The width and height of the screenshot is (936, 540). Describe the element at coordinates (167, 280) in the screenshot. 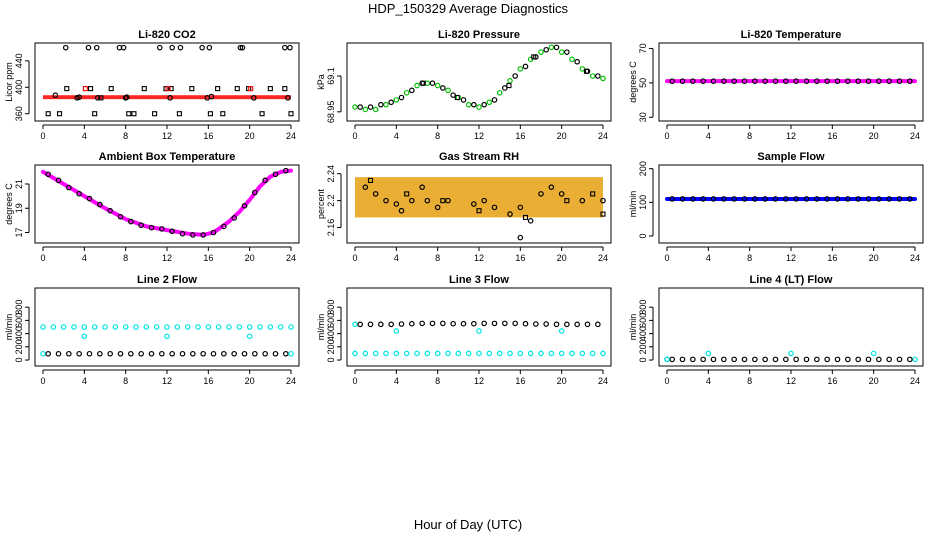

I see `panel-title: Line 2 Flow` at that location.